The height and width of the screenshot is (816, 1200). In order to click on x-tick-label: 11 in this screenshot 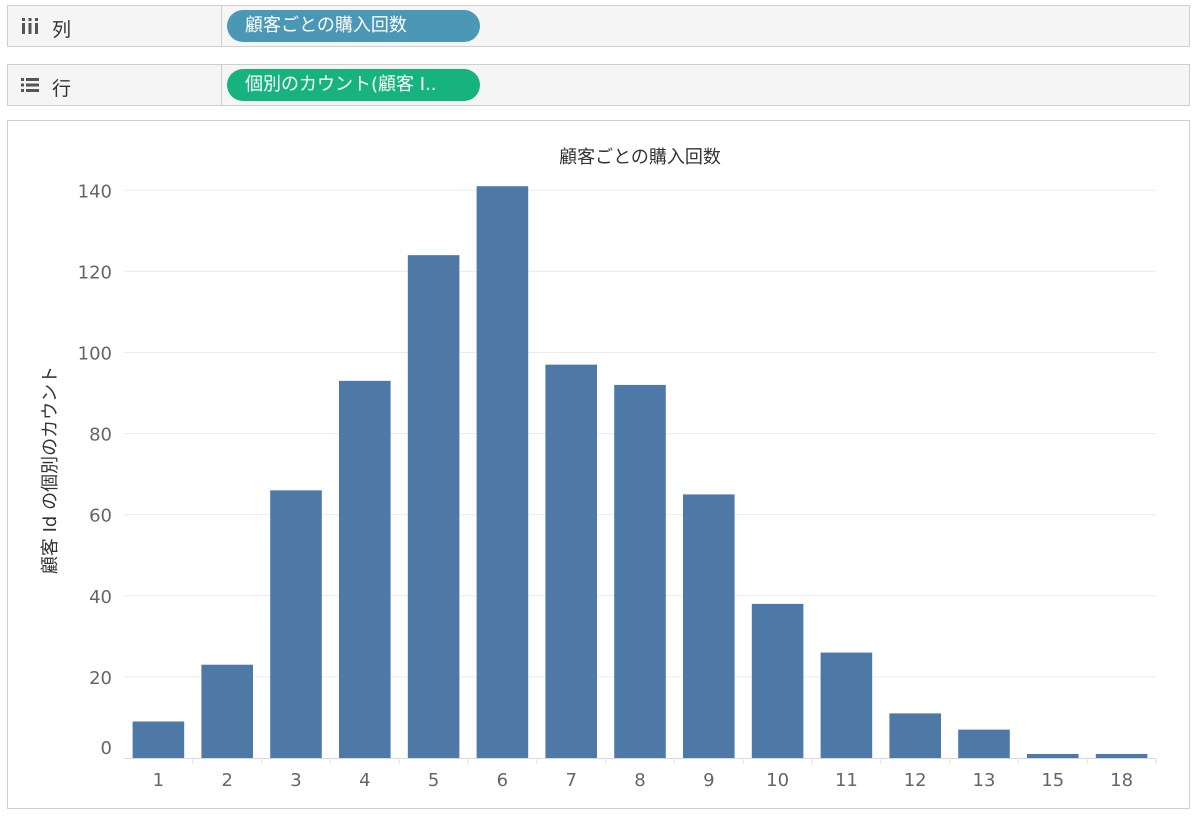, I will do `click(846, 780)`.